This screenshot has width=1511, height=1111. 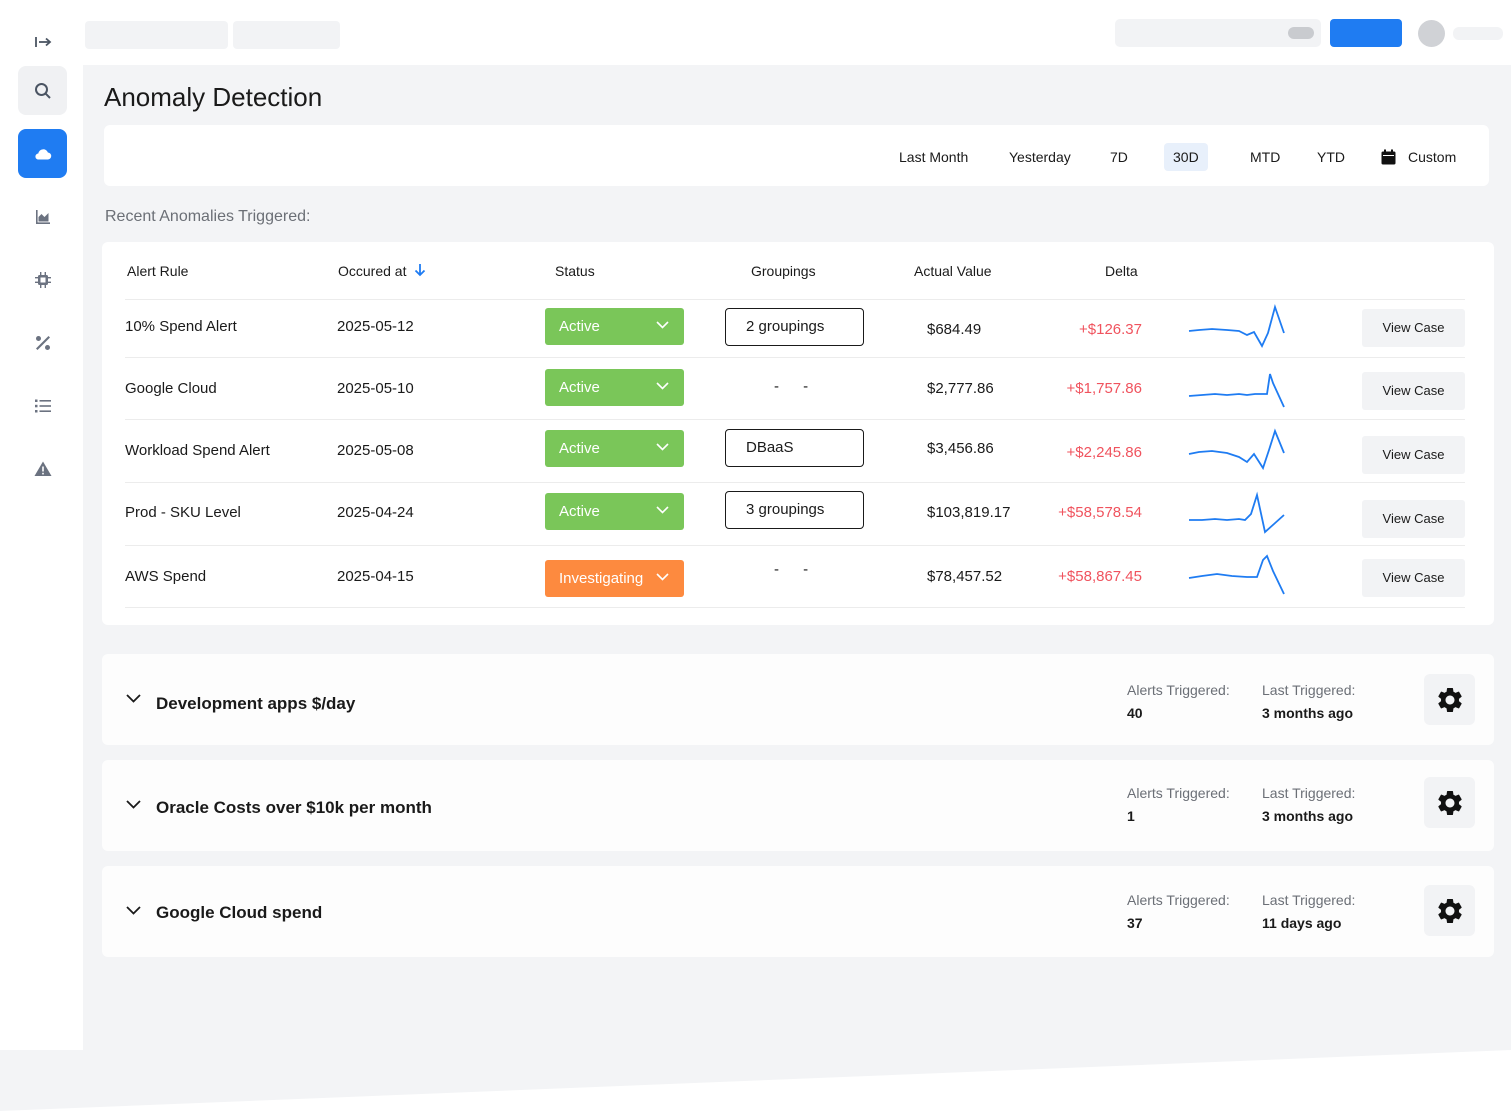 I want to click on search-icon, so click(x=42, y=90).